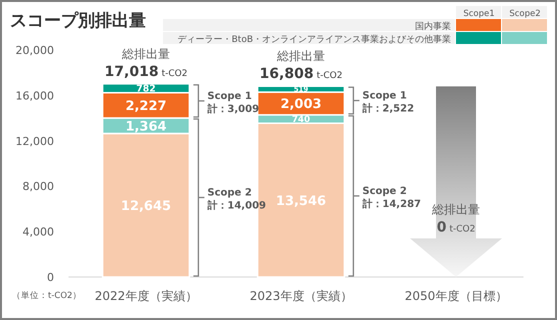 The height and width of the screenshot is (320, 557). I want to click on y-tick-label: 8,000, so click(38, 187).